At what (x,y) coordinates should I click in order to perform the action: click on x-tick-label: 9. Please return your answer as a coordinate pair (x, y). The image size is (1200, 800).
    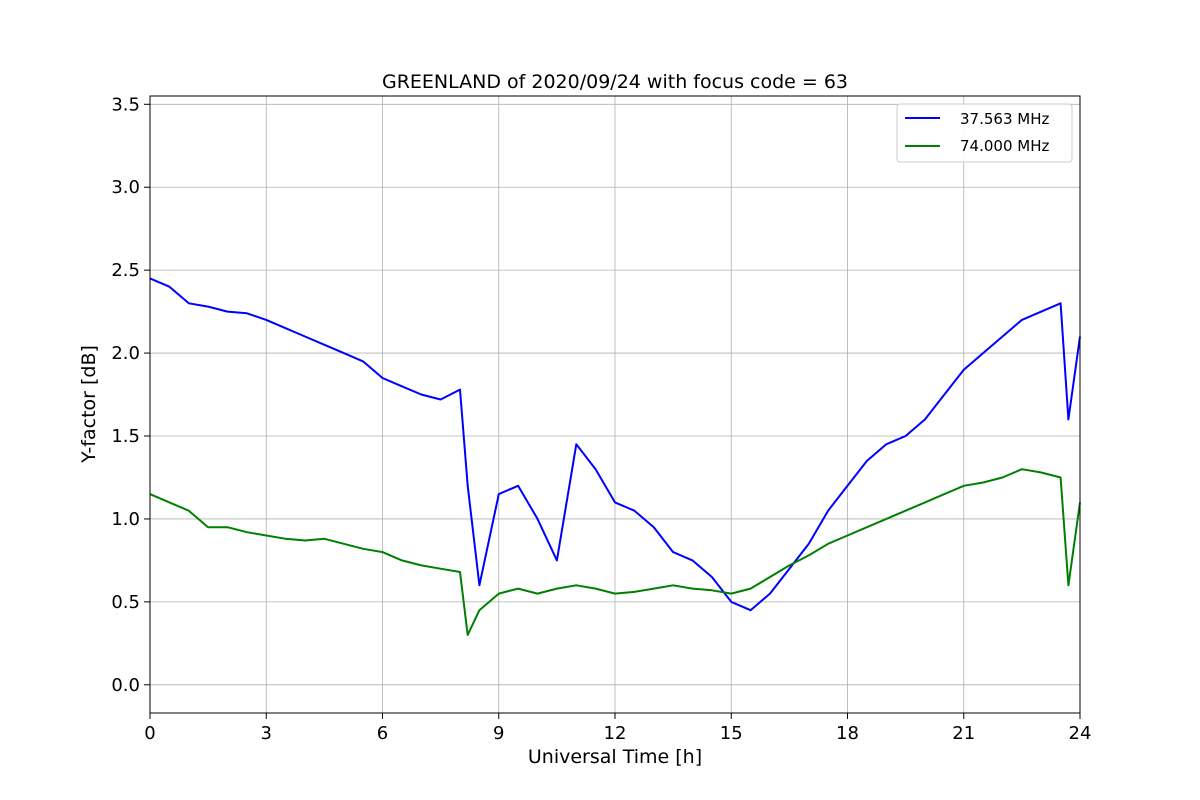
    Looking at the image, I should click on (498, 733).